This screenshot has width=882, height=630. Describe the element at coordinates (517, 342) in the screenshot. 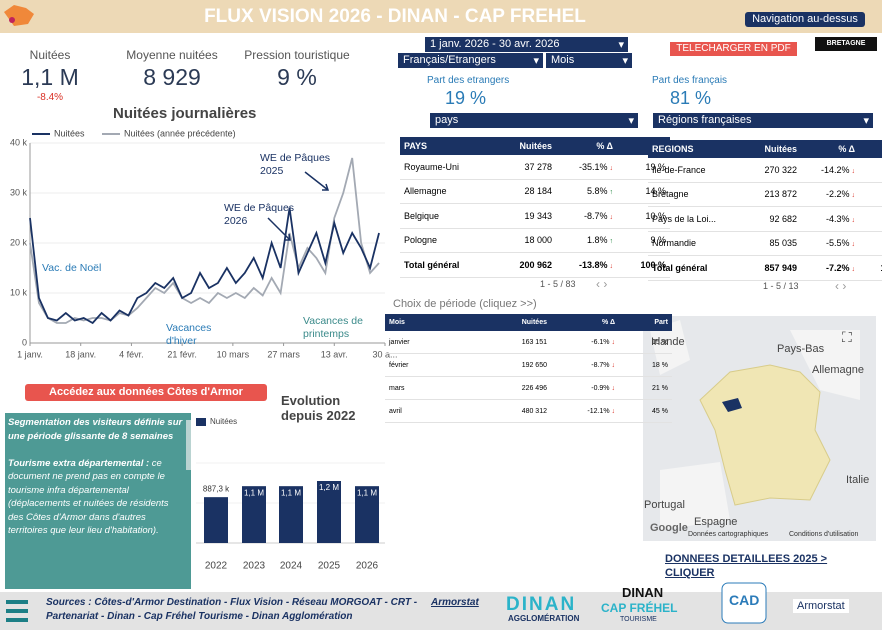

I see `cell: 163 151` at that location.